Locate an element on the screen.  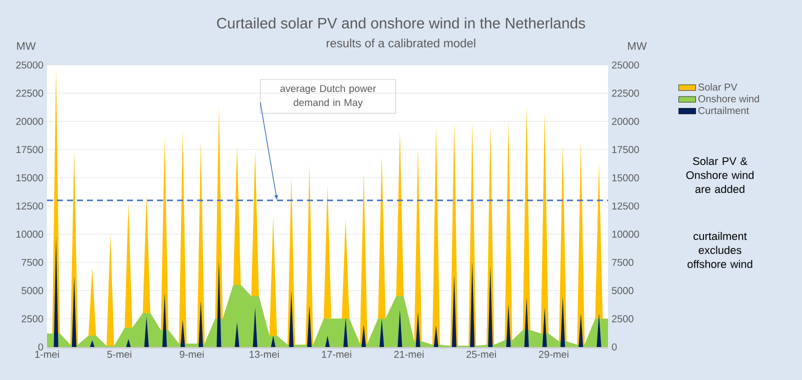
y2-tick-label: 2500 is located at coordinates (623, 318).